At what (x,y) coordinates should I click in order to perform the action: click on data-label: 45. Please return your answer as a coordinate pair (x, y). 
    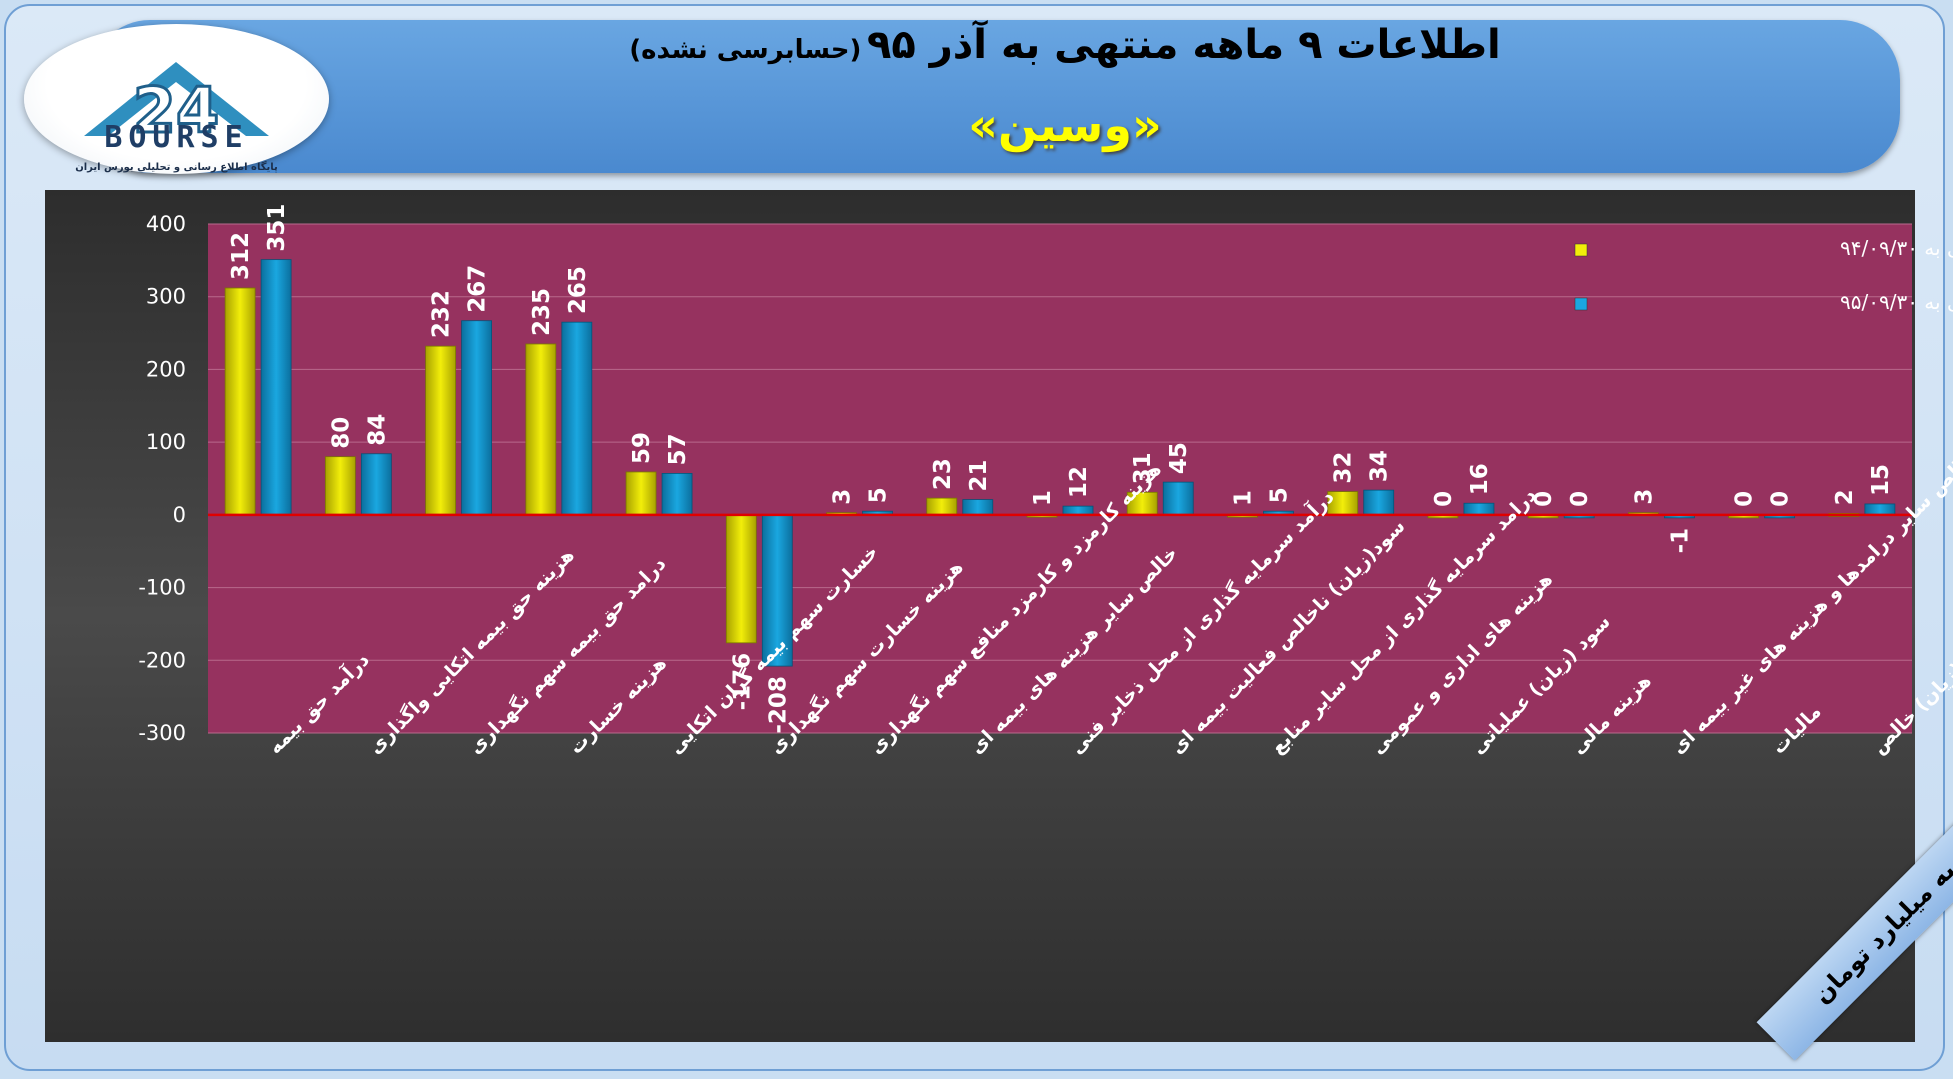
    Looking at the image, I should click on (1179, 458).